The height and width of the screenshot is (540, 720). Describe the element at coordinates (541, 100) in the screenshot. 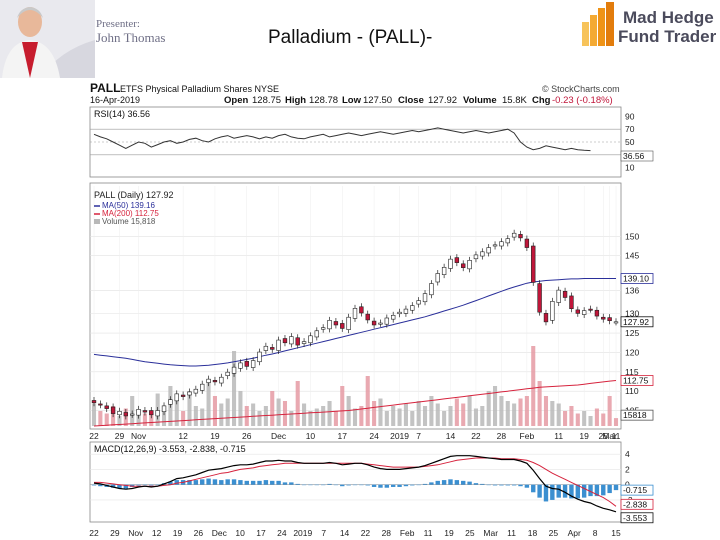

I see `chg-label: Chg` at that location.